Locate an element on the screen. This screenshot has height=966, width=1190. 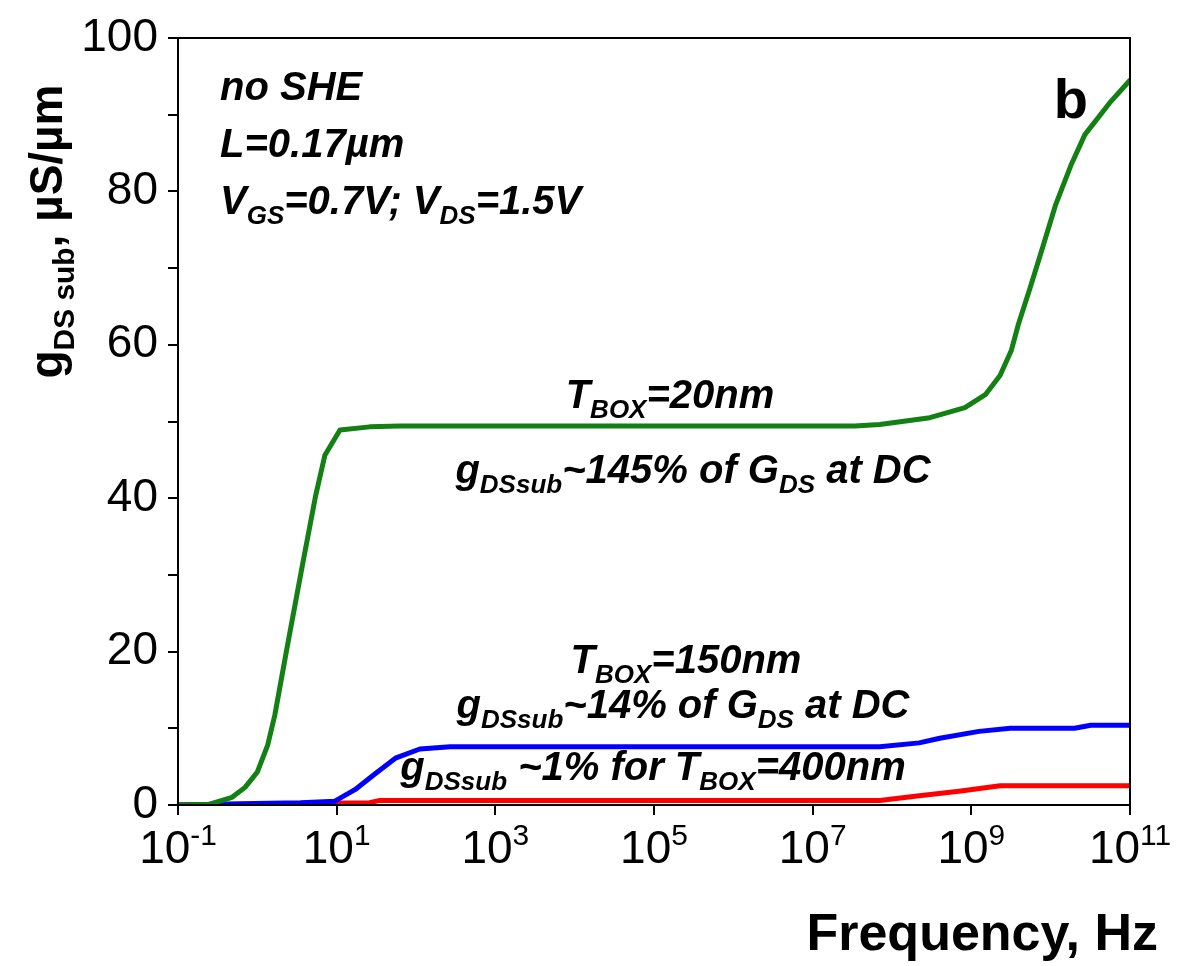
annotation: no SHE is located at coordinates (292, 86).